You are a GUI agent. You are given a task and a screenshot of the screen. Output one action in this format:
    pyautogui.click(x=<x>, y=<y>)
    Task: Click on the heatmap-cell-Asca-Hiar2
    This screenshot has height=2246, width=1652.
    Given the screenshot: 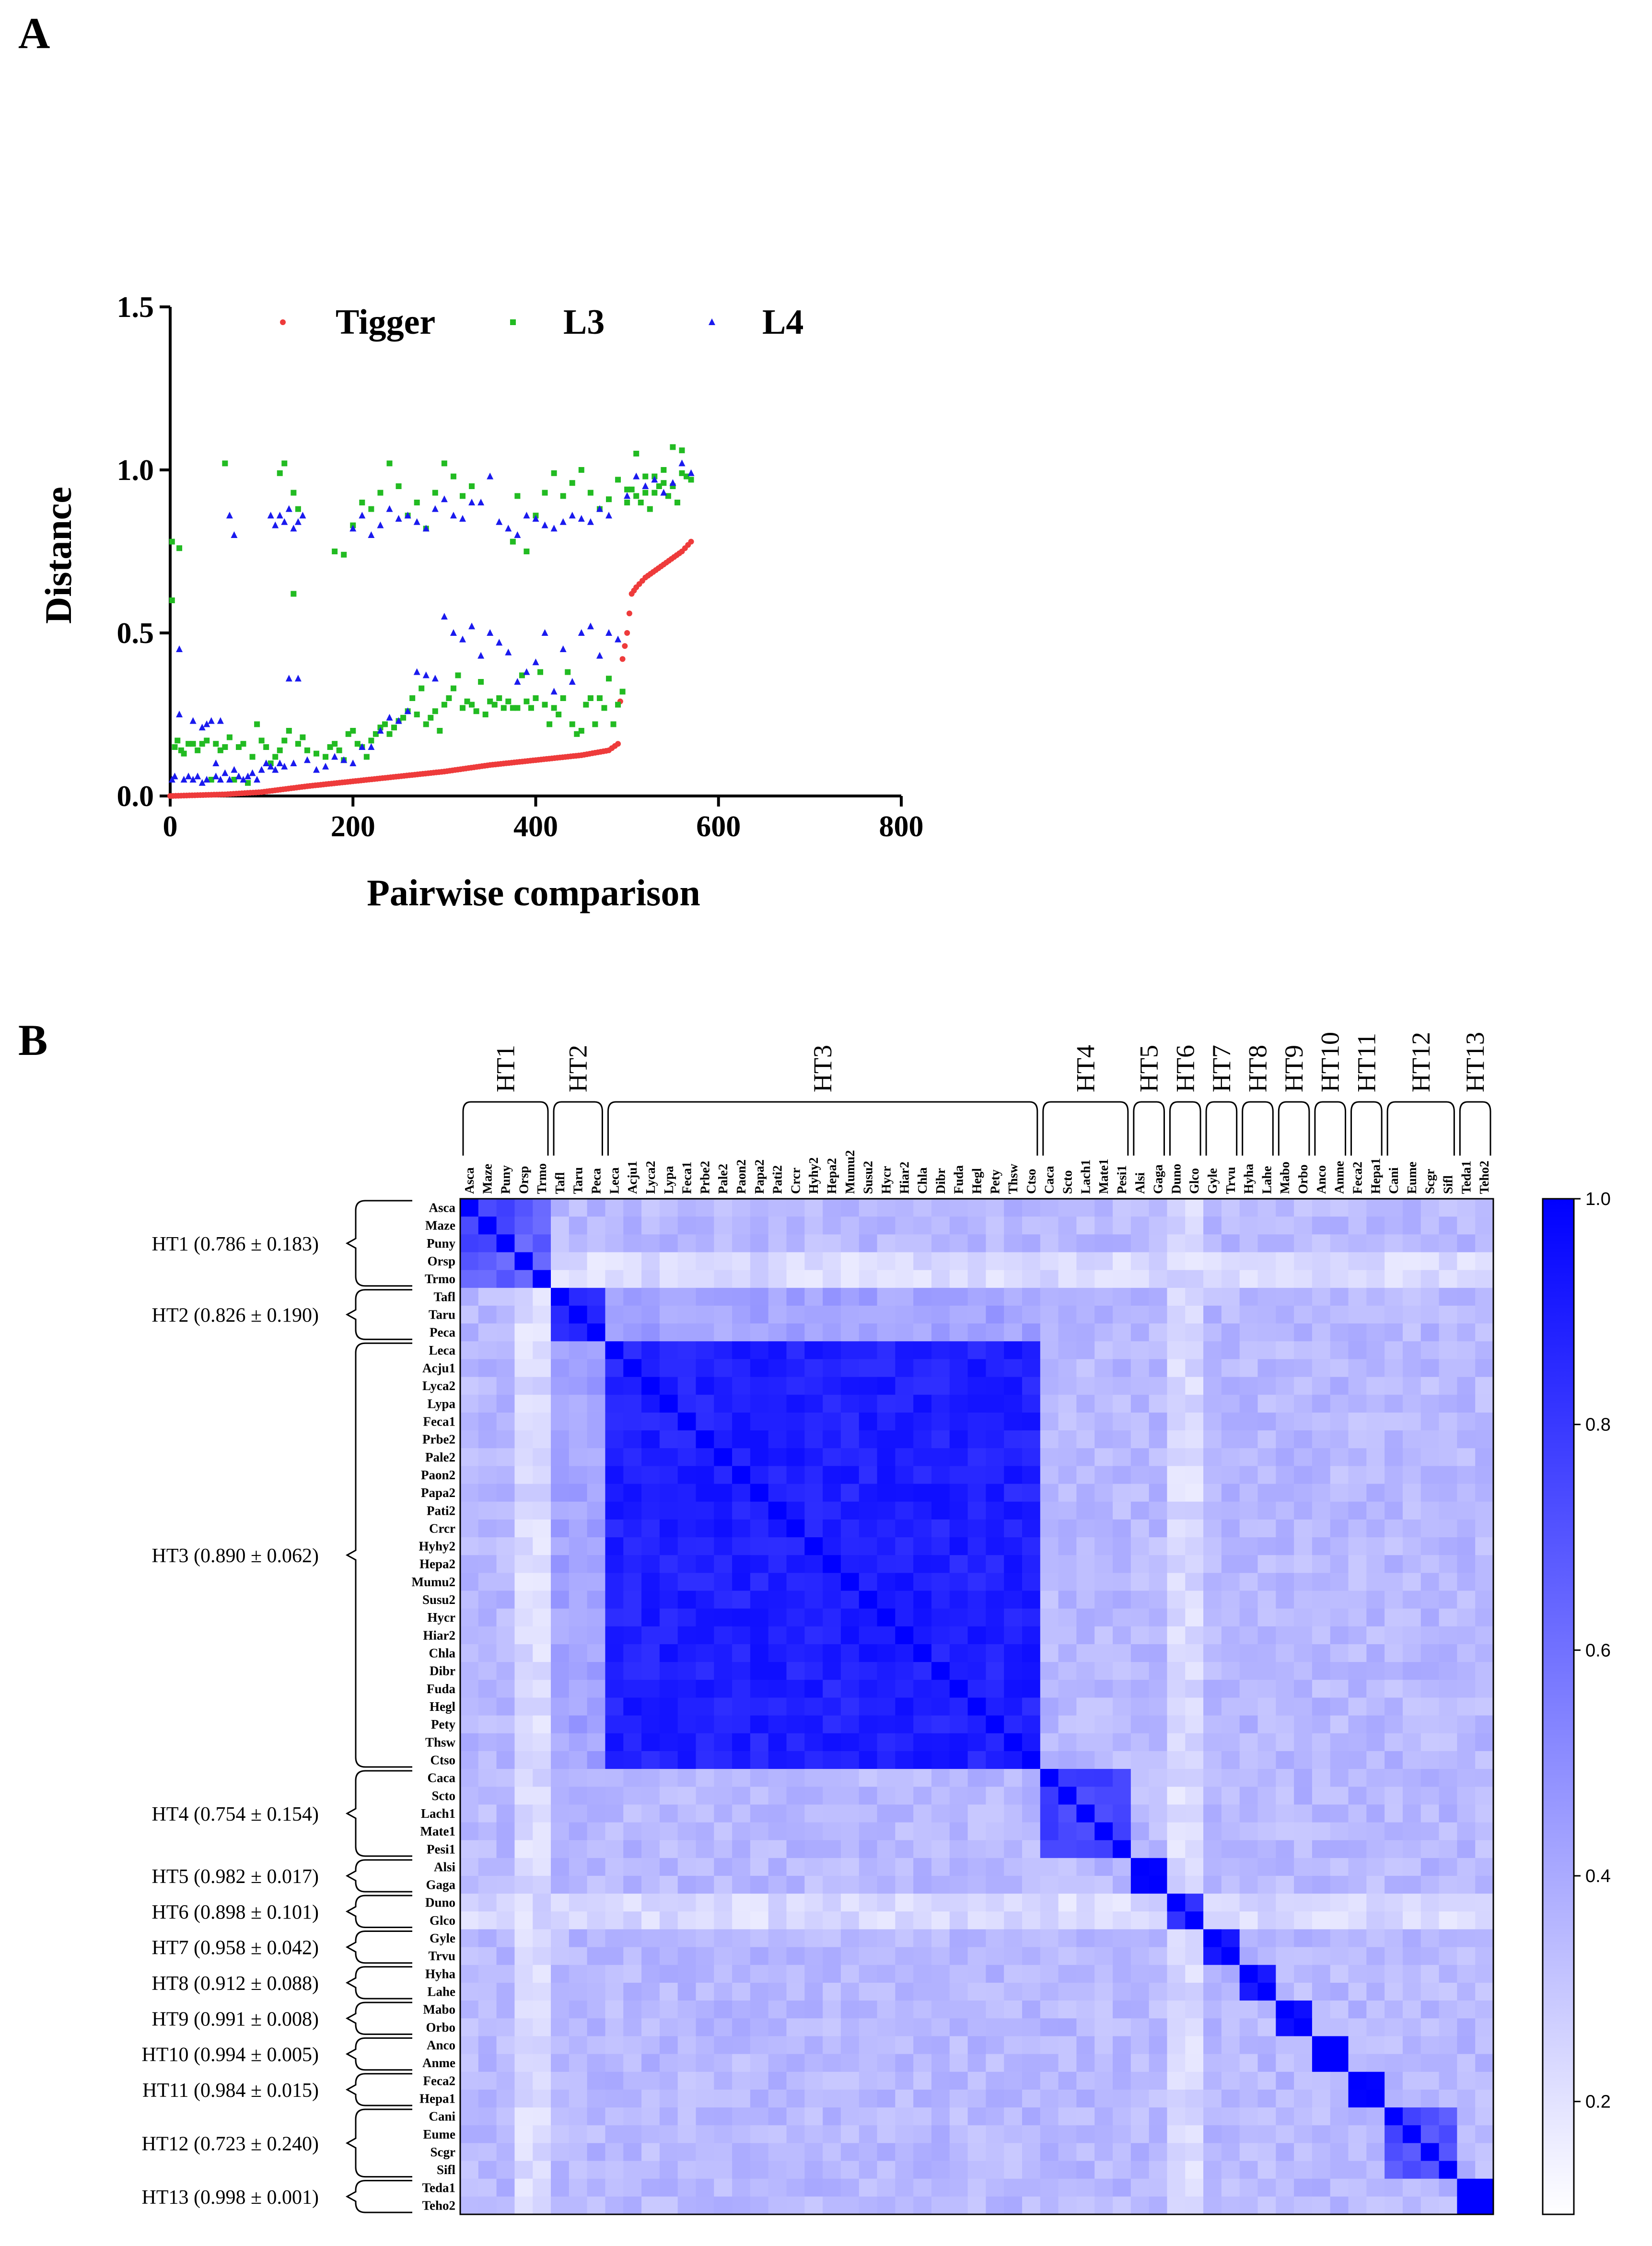 What is the action you would take?
    pyautogui.click(x=904, y=1208)
    